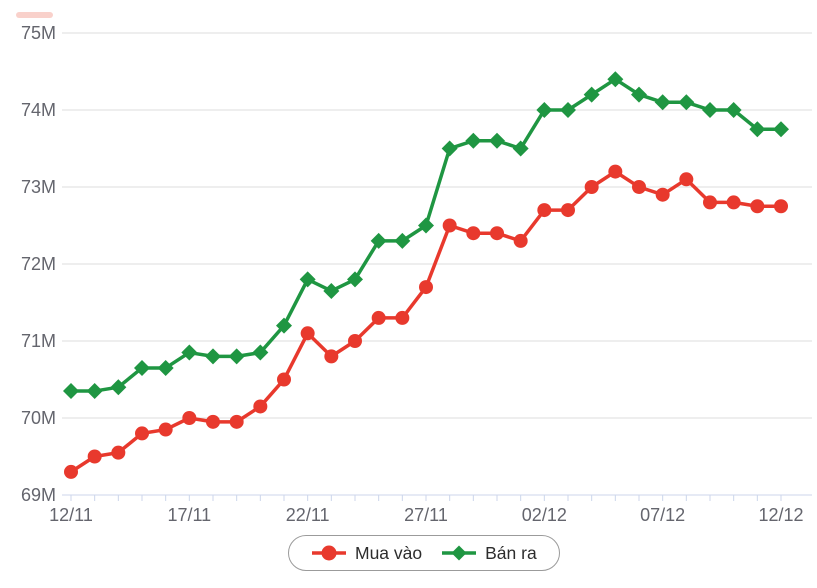  Describe the element at coordinates (662, 515) in the screenshot. I see `x-axis-tick-label: 07/12` at that location.